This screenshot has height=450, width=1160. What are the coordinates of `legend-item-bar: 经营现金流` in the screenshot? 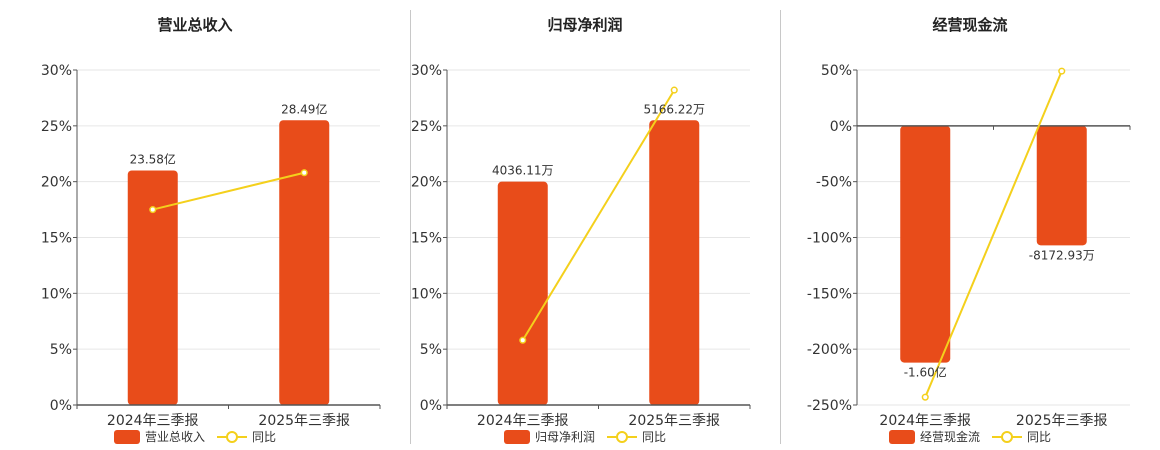 It's located at (934, 436).